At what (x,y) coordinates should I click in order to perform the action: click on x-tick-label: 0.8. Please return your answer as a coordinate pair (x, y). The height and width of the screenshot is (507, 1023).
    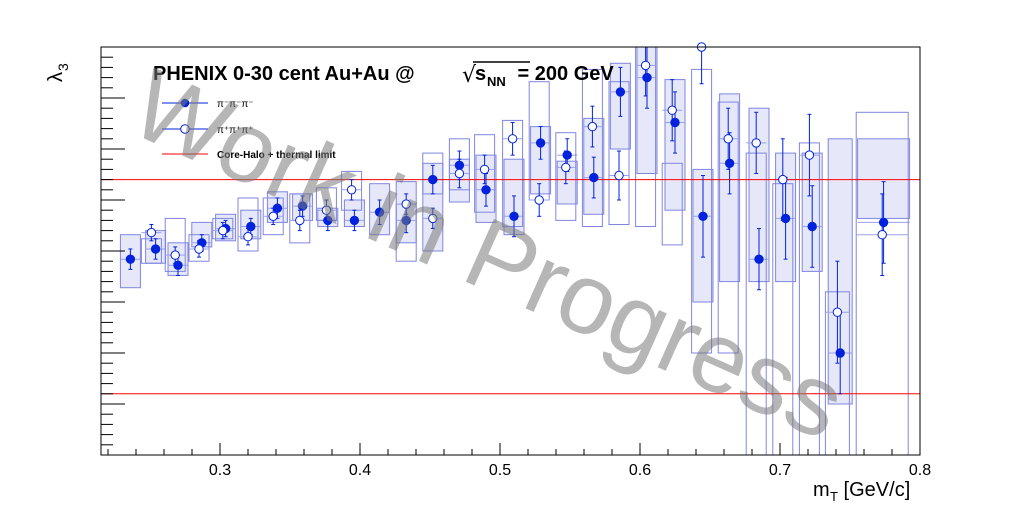
    Looking at the image, I should click on (920, 470).